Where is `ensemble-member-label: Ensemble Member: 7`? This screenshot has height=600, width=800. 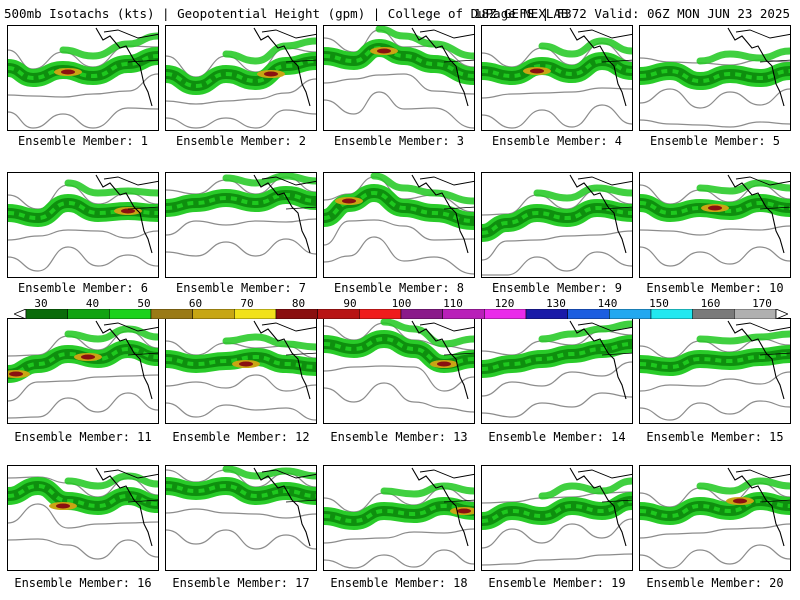
ensemble-member-label: Ensemble Member: 7 is located at coordinates (241, 288).